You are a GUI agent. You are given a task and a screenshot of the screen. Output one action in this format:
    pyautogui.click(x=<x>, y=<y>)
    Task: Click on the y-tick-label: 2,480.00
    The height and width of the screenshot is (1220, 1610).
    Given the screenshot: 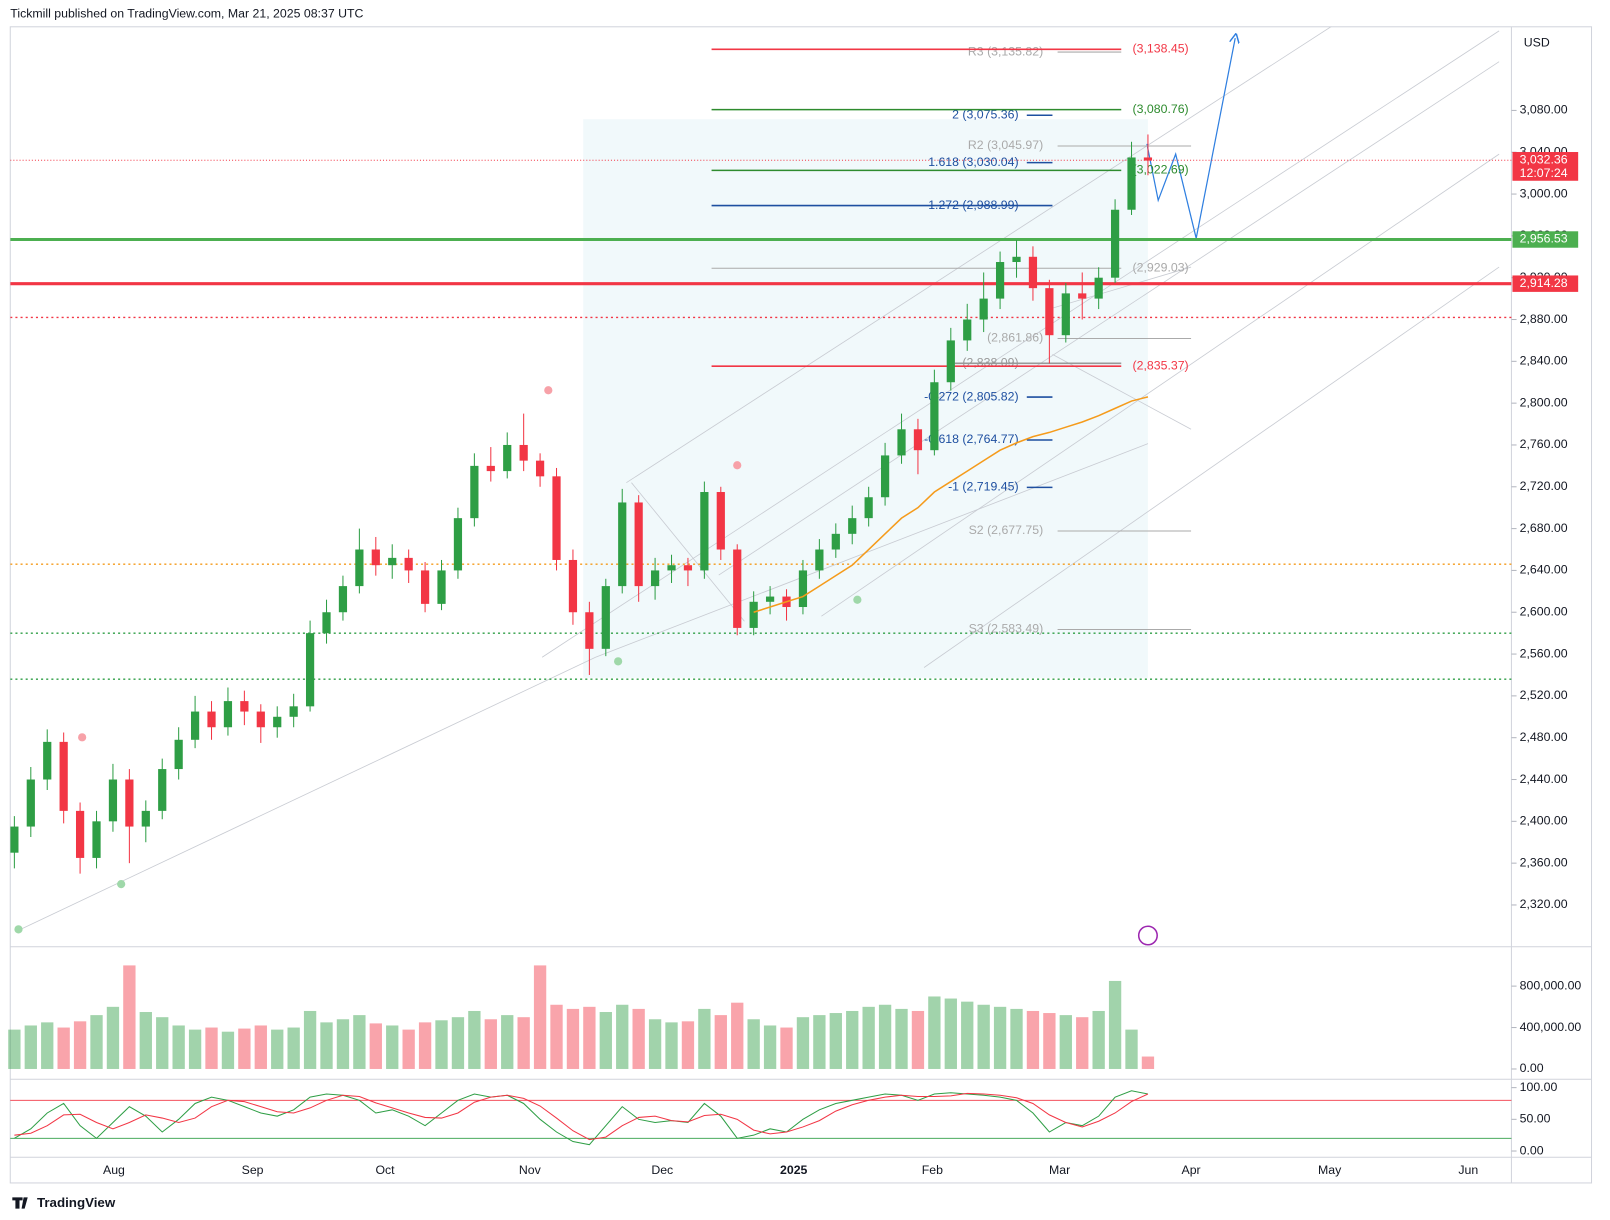 What is the action you would take?
    pyautogui.click(x=1544, y=737)
    